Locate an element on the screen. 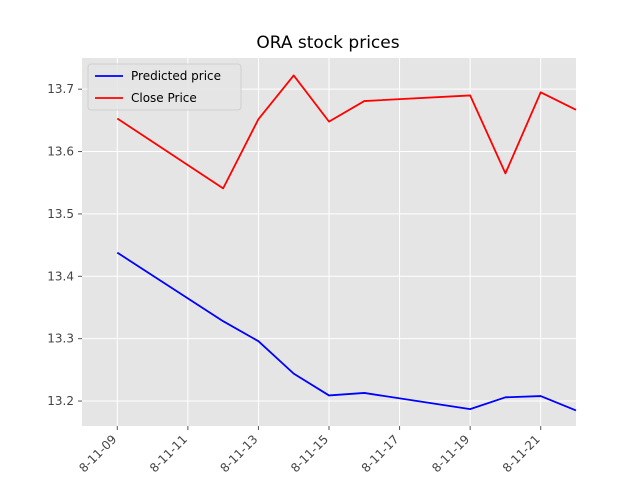 This screenshot has width=640, height=480. x-tick-label: 8-11-19 is located at coordinates (450, 453).